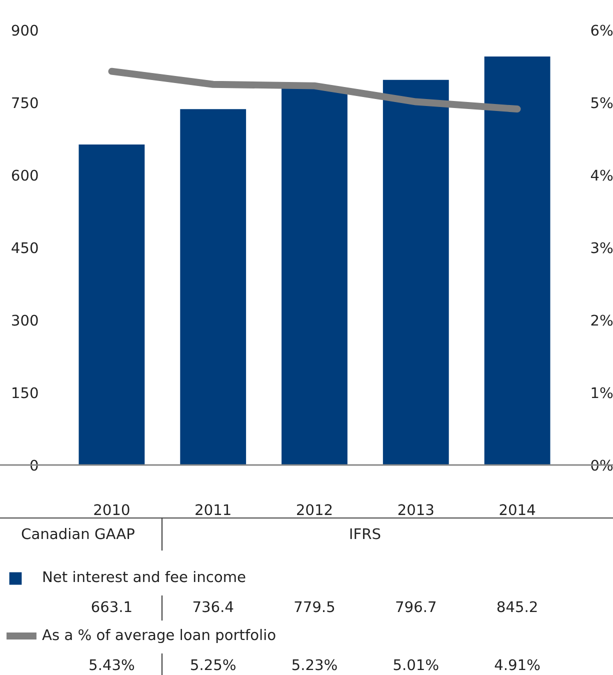  Describe the element at coordinates (416, 664) in the screenshot. I see `data-label: 5.01%` at that location.